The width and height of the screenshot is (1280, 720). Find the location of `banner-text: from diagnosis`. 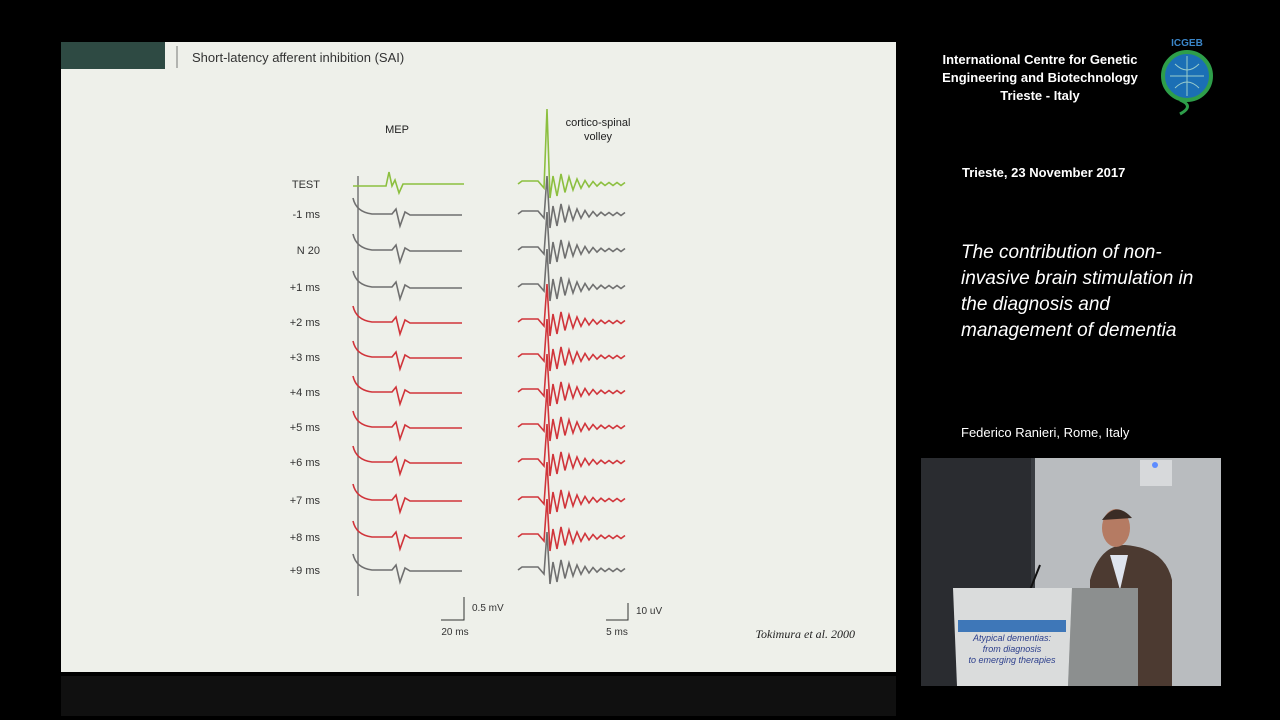

banner-text: from diagnosis is located at coordinates (1012, 649).